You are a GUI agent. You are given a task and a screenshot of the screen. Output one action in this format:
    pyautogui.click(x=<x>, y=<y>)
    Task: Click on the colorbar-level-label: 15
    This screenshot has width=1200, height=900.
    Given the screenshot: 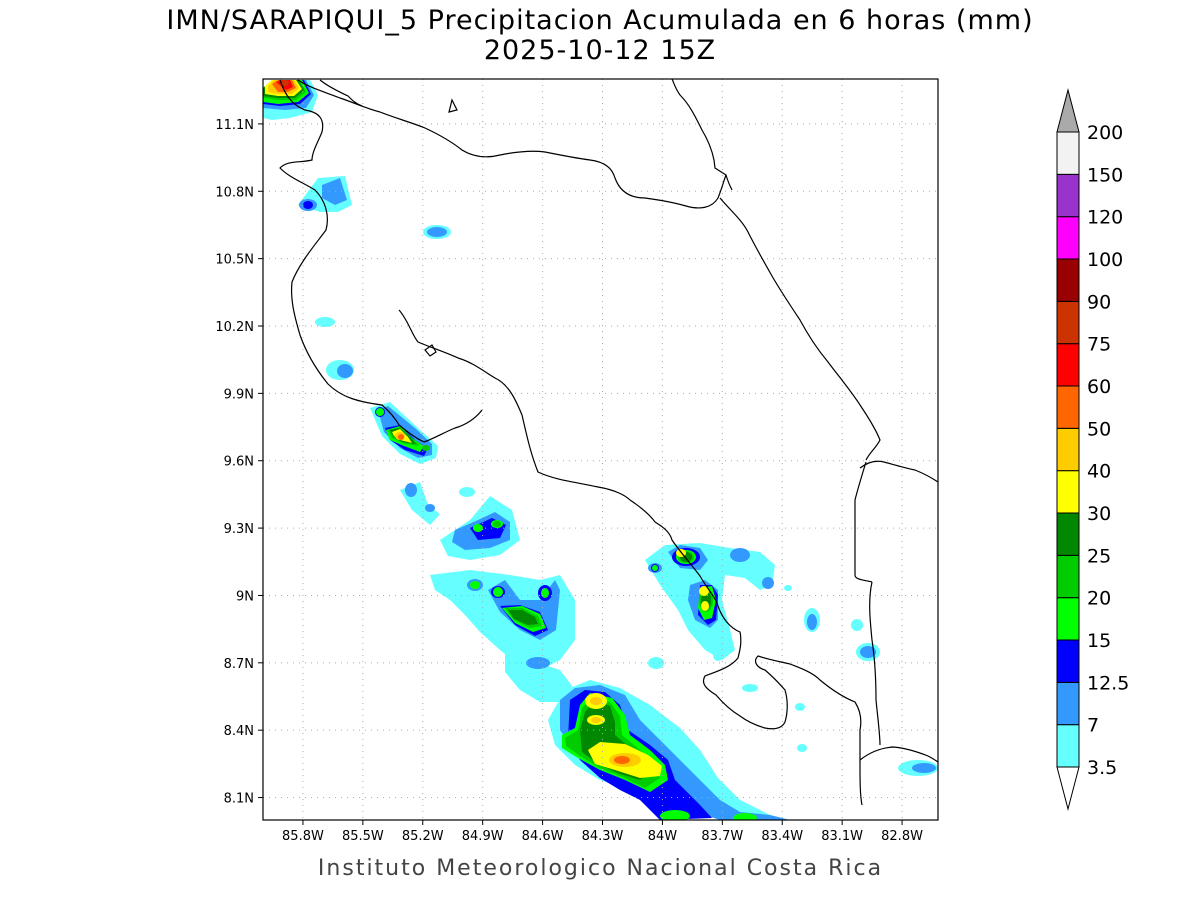 What is the action you would take?
    pyautogui.click(x=1099, y=641)
    